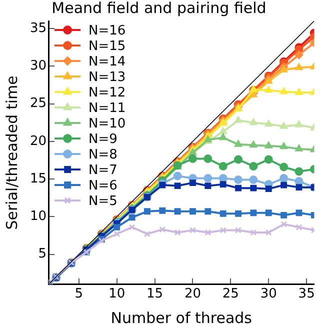 This screenshot has width=323, height=332. Describe the element at coordinates (38, 104) in the screenshot. I see `y-tick-label: 25` at that location.